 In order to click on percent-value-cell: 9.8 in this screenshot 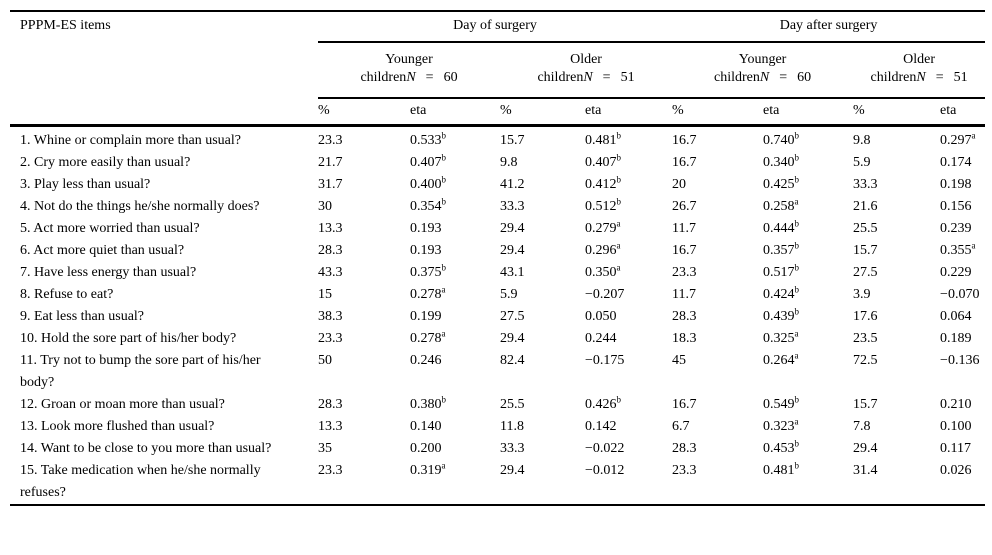, I will do `click(862, 140)`.